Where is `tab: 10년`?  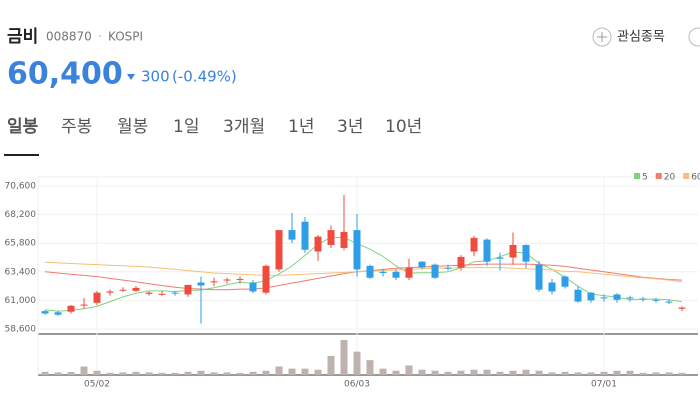 tab: 10년 is located at coordinates (403, 127).